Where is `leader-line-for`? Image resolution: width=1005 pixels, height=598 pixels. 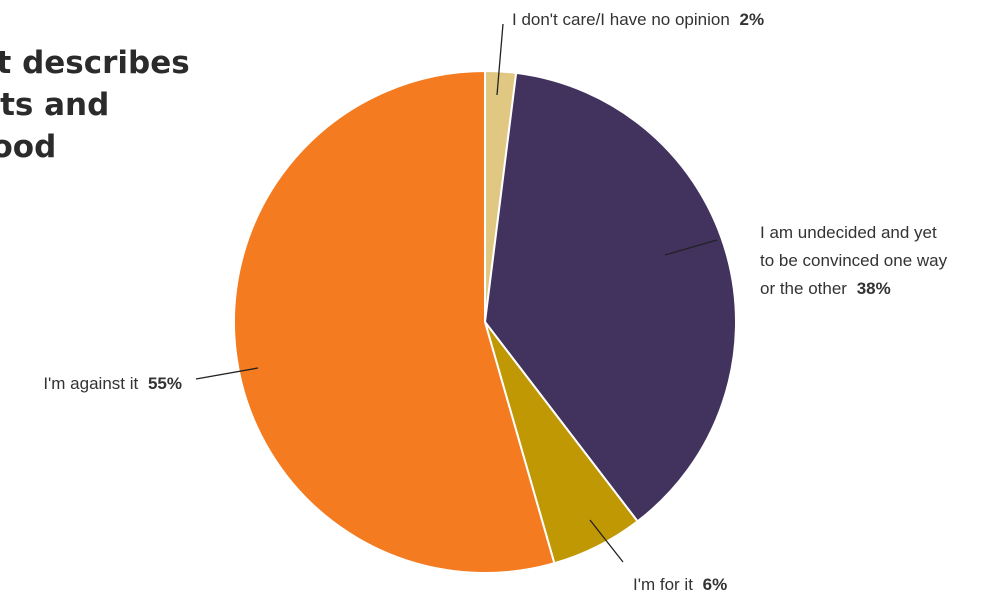
leader-line-for is located at coordinates (606, 541).